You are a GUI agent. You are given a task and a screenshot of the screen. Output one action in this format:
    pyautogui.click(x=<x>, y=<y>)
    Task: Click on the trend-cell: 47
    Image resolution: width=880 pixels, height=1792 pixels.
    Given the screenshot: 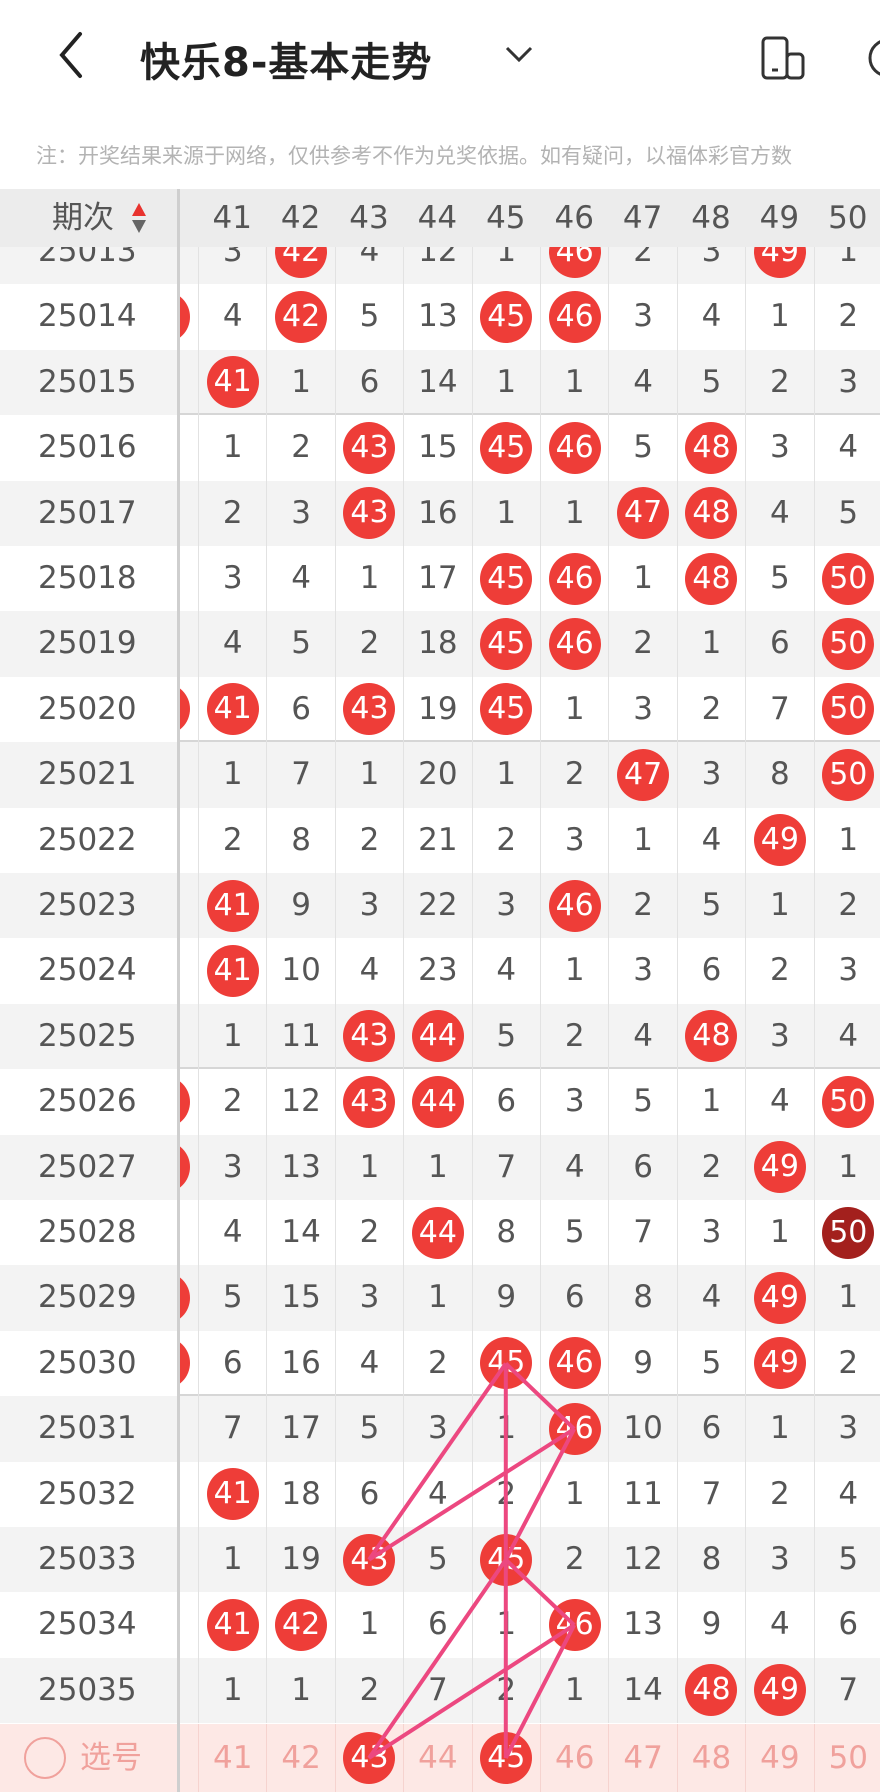 What is the action you would take?
    pyautogui.click(x=642, y=775)
    